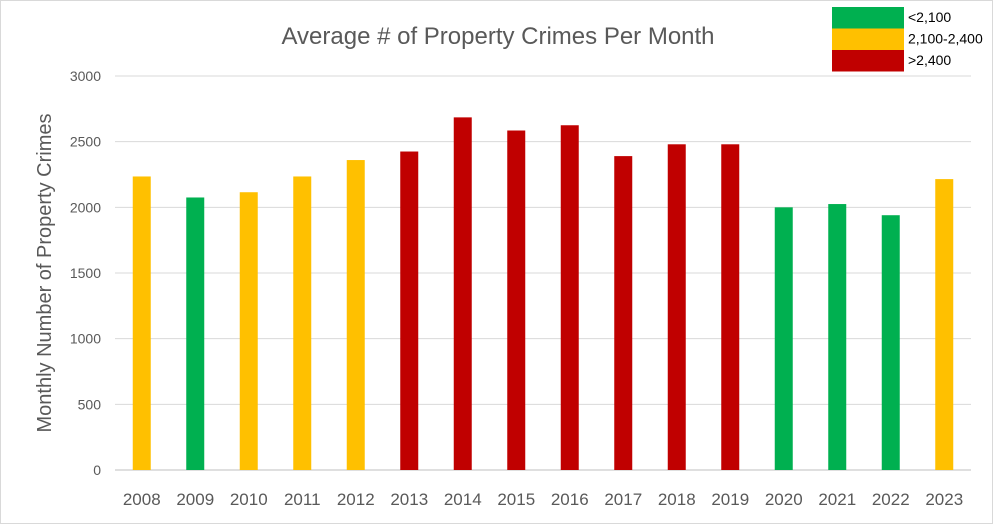  Describe the element at coordinates (90, 404) in the screenshot. I see `y-tick-label: 500` at that location.